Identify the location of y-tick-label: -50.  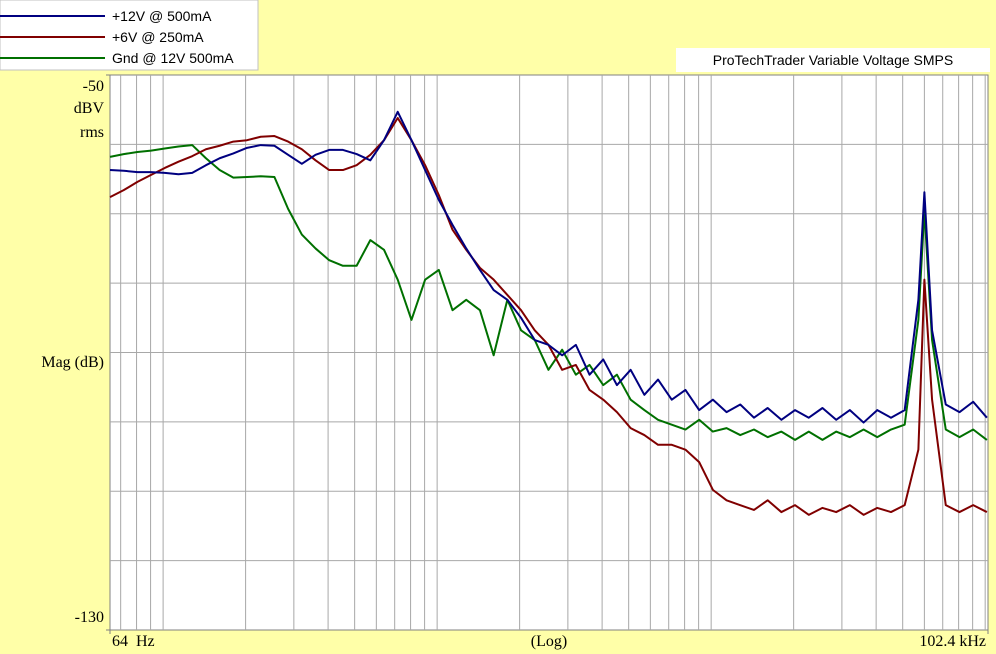
(93, 86).